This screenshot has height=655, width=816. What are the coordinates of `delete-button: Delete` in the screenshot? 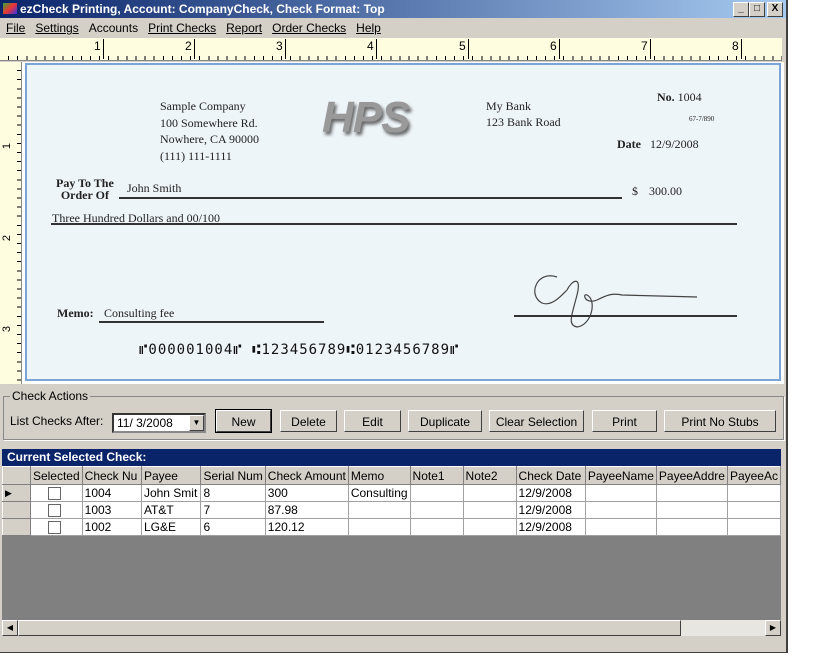 It's located at (308, 421).